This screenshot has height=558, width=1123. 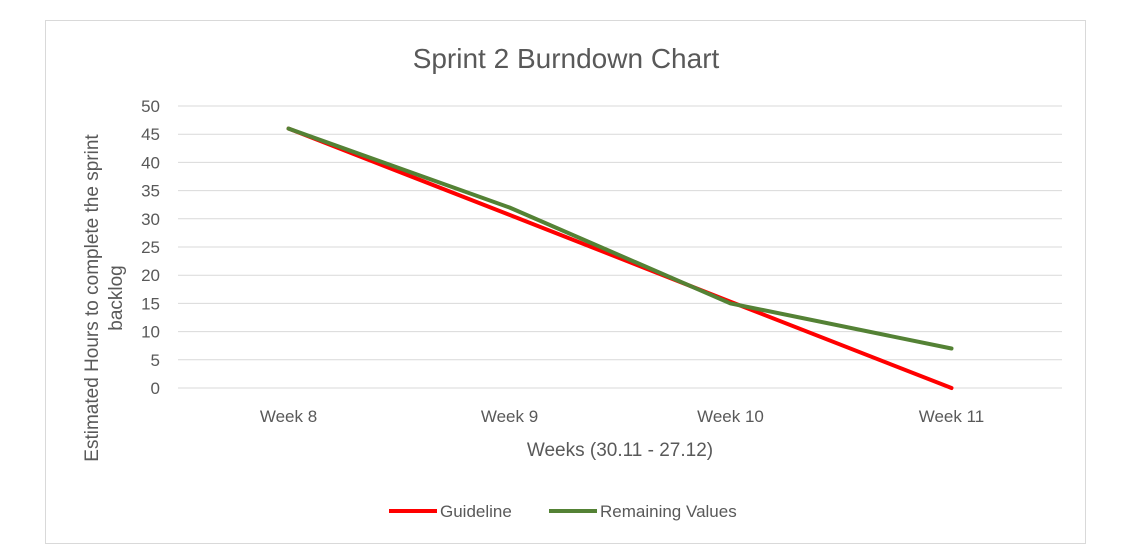 I want to click on y-tick-label: 35, so click(x=150, y=191).